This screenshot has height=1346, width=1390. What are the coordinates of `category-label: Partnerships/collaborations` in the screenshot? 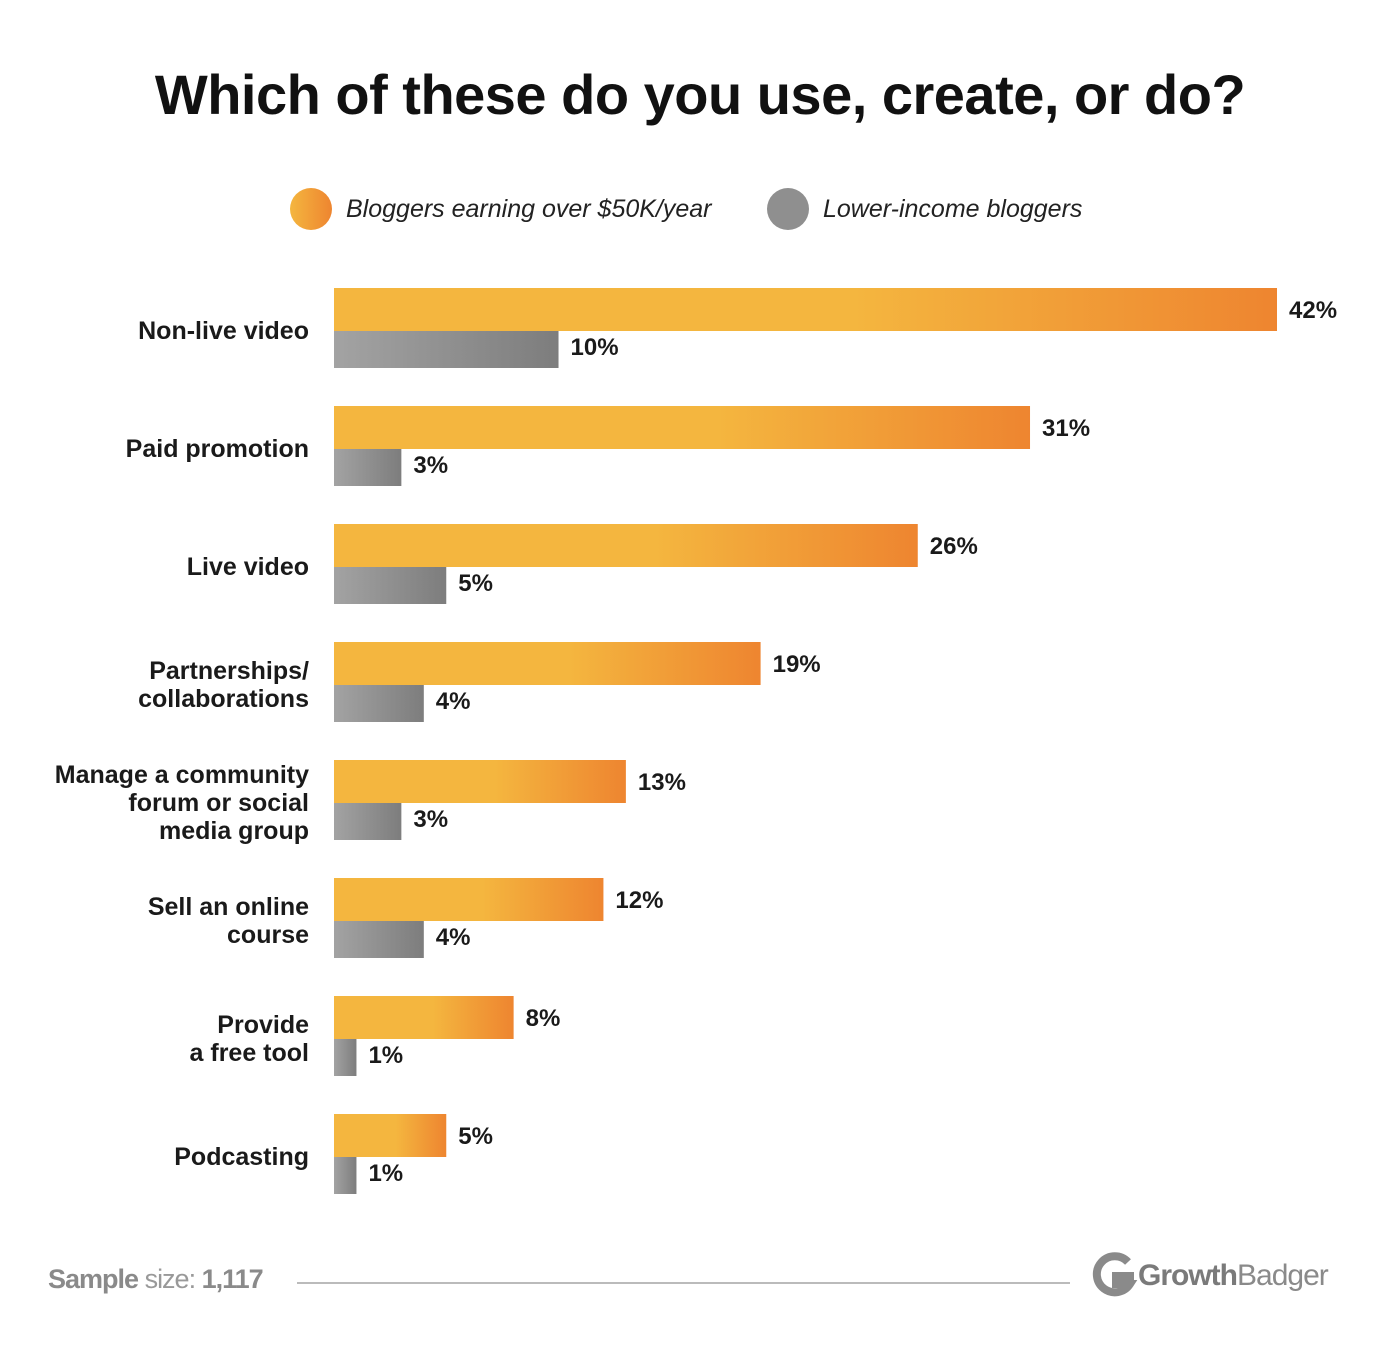 It's located at (223, 685).